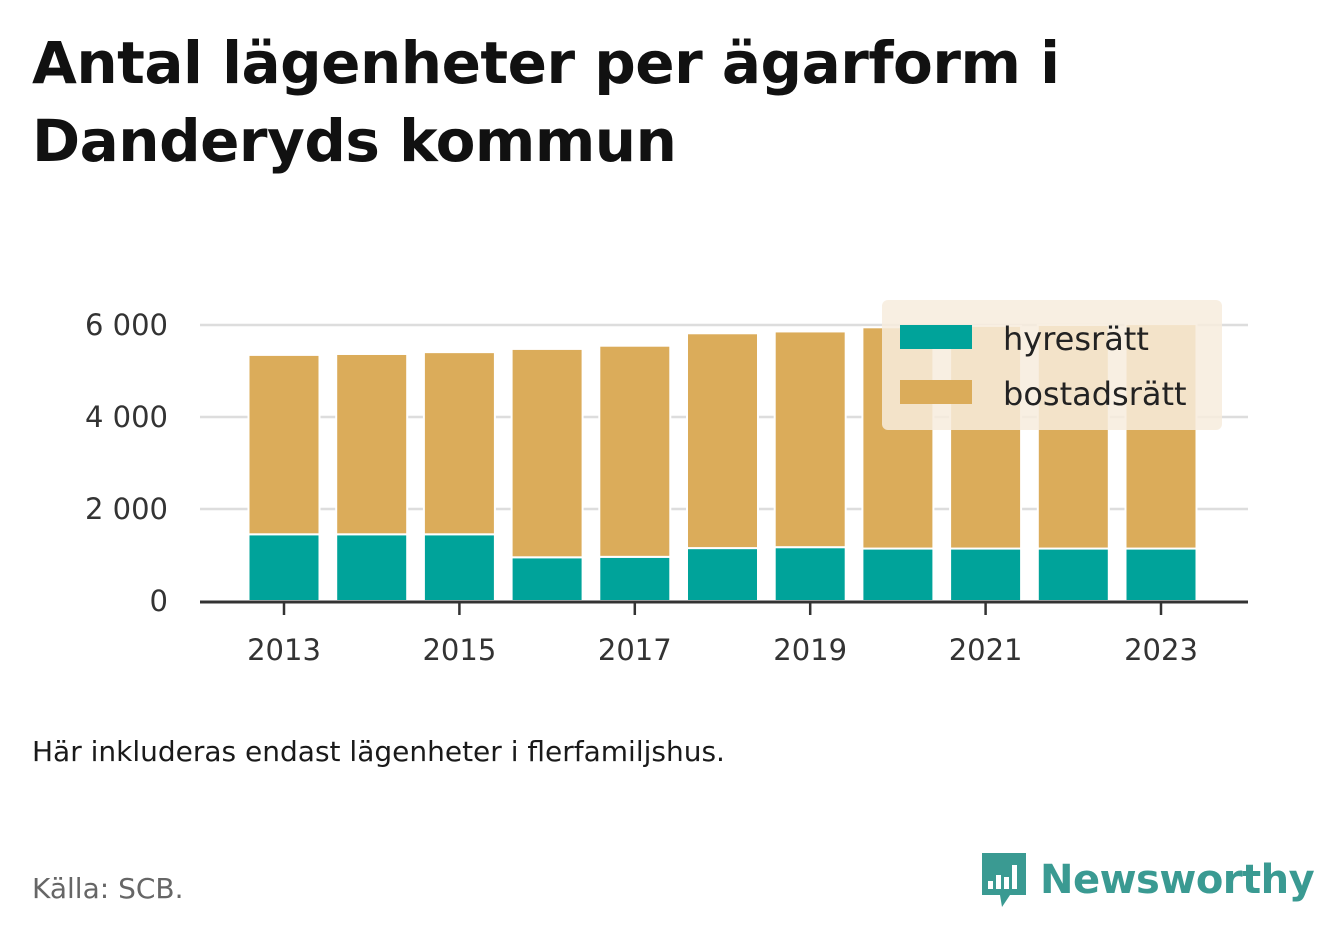  I want to click on bar-hyresratt-2017, so click(635, 579).